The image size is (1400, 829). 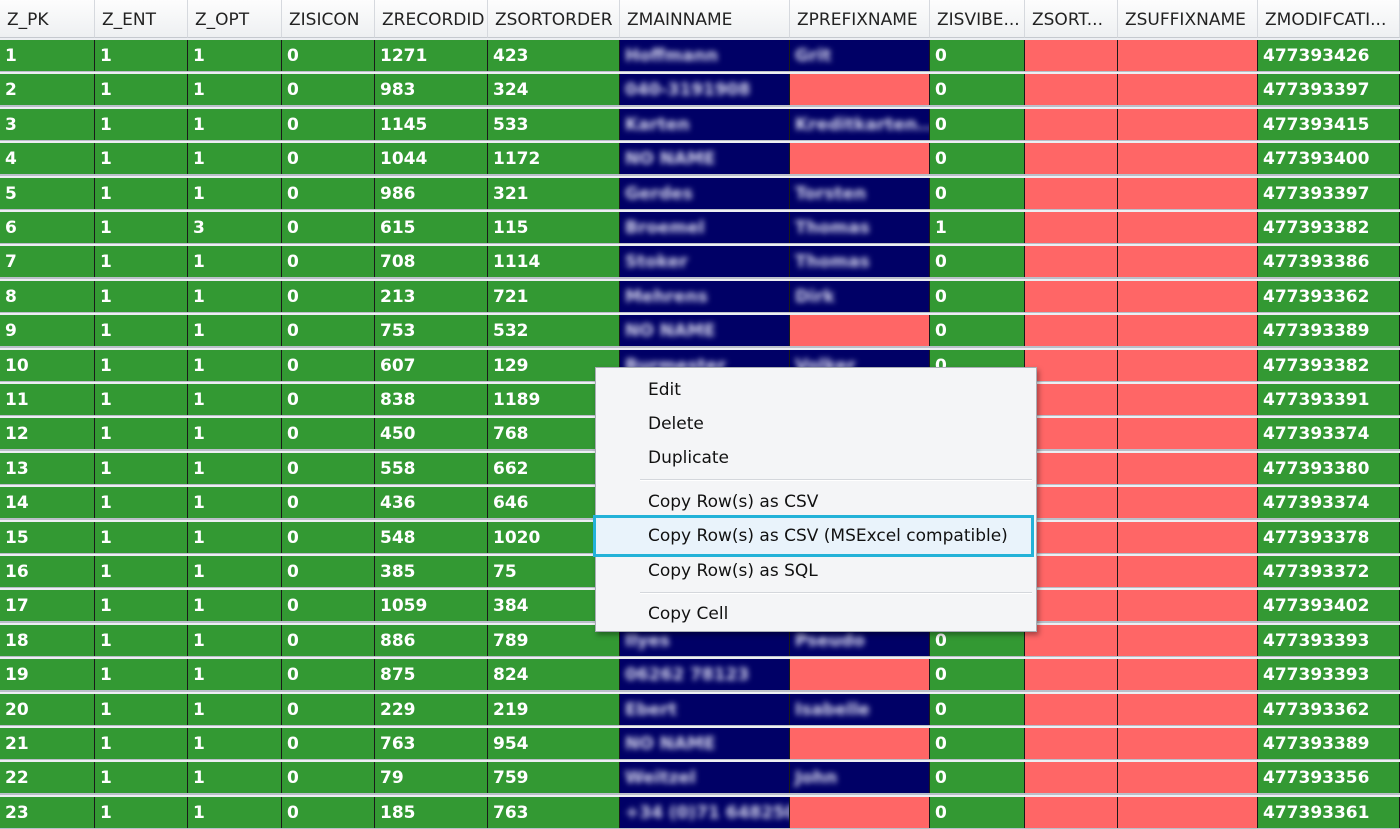 I want to click on table-cell: 477393400, so click(x=1329, y=159).